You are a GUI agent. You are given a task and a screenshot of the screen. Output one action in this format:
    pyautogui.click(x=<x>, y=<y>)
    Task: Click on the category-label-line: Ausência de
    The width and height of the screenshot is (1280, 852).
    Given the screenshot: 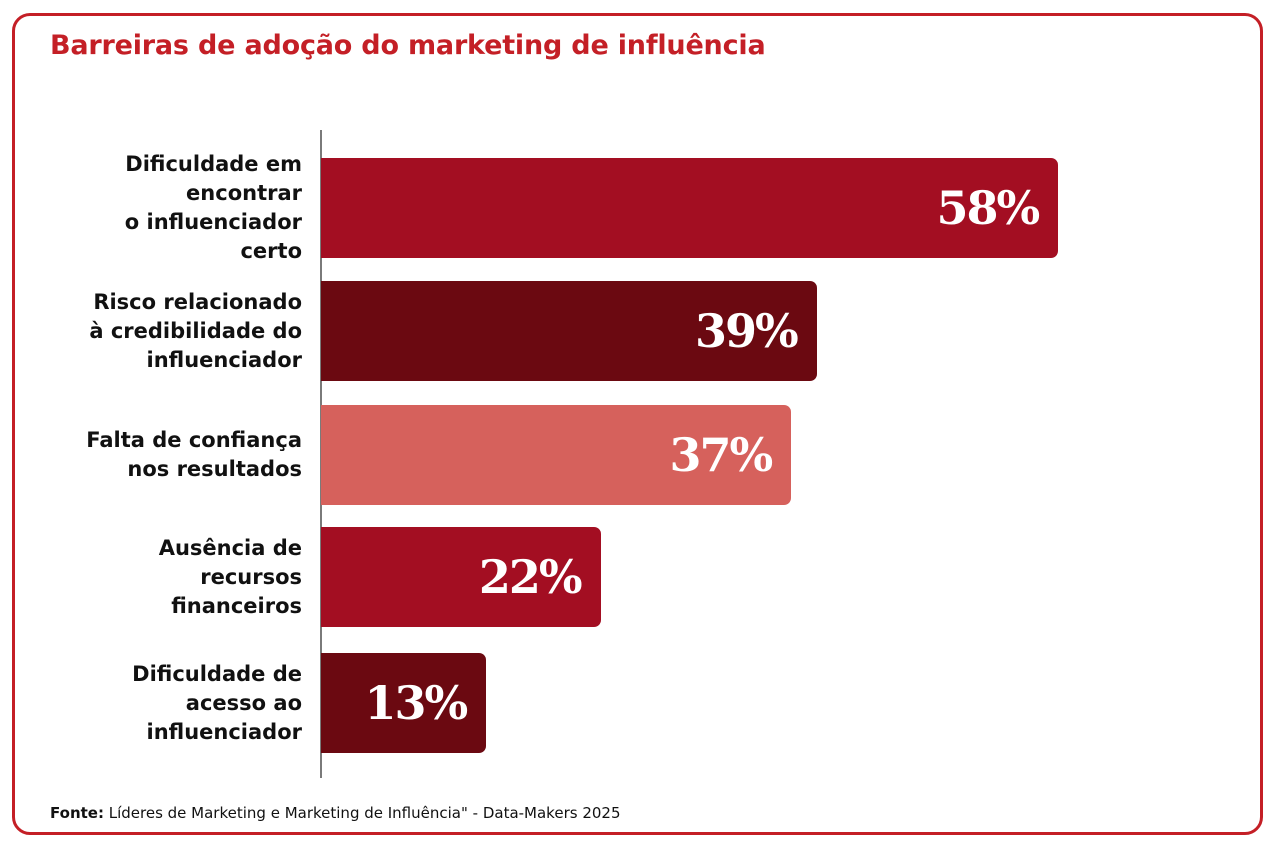 What is the action you would take?
    pyautogui.click(x=230, y=547)
    